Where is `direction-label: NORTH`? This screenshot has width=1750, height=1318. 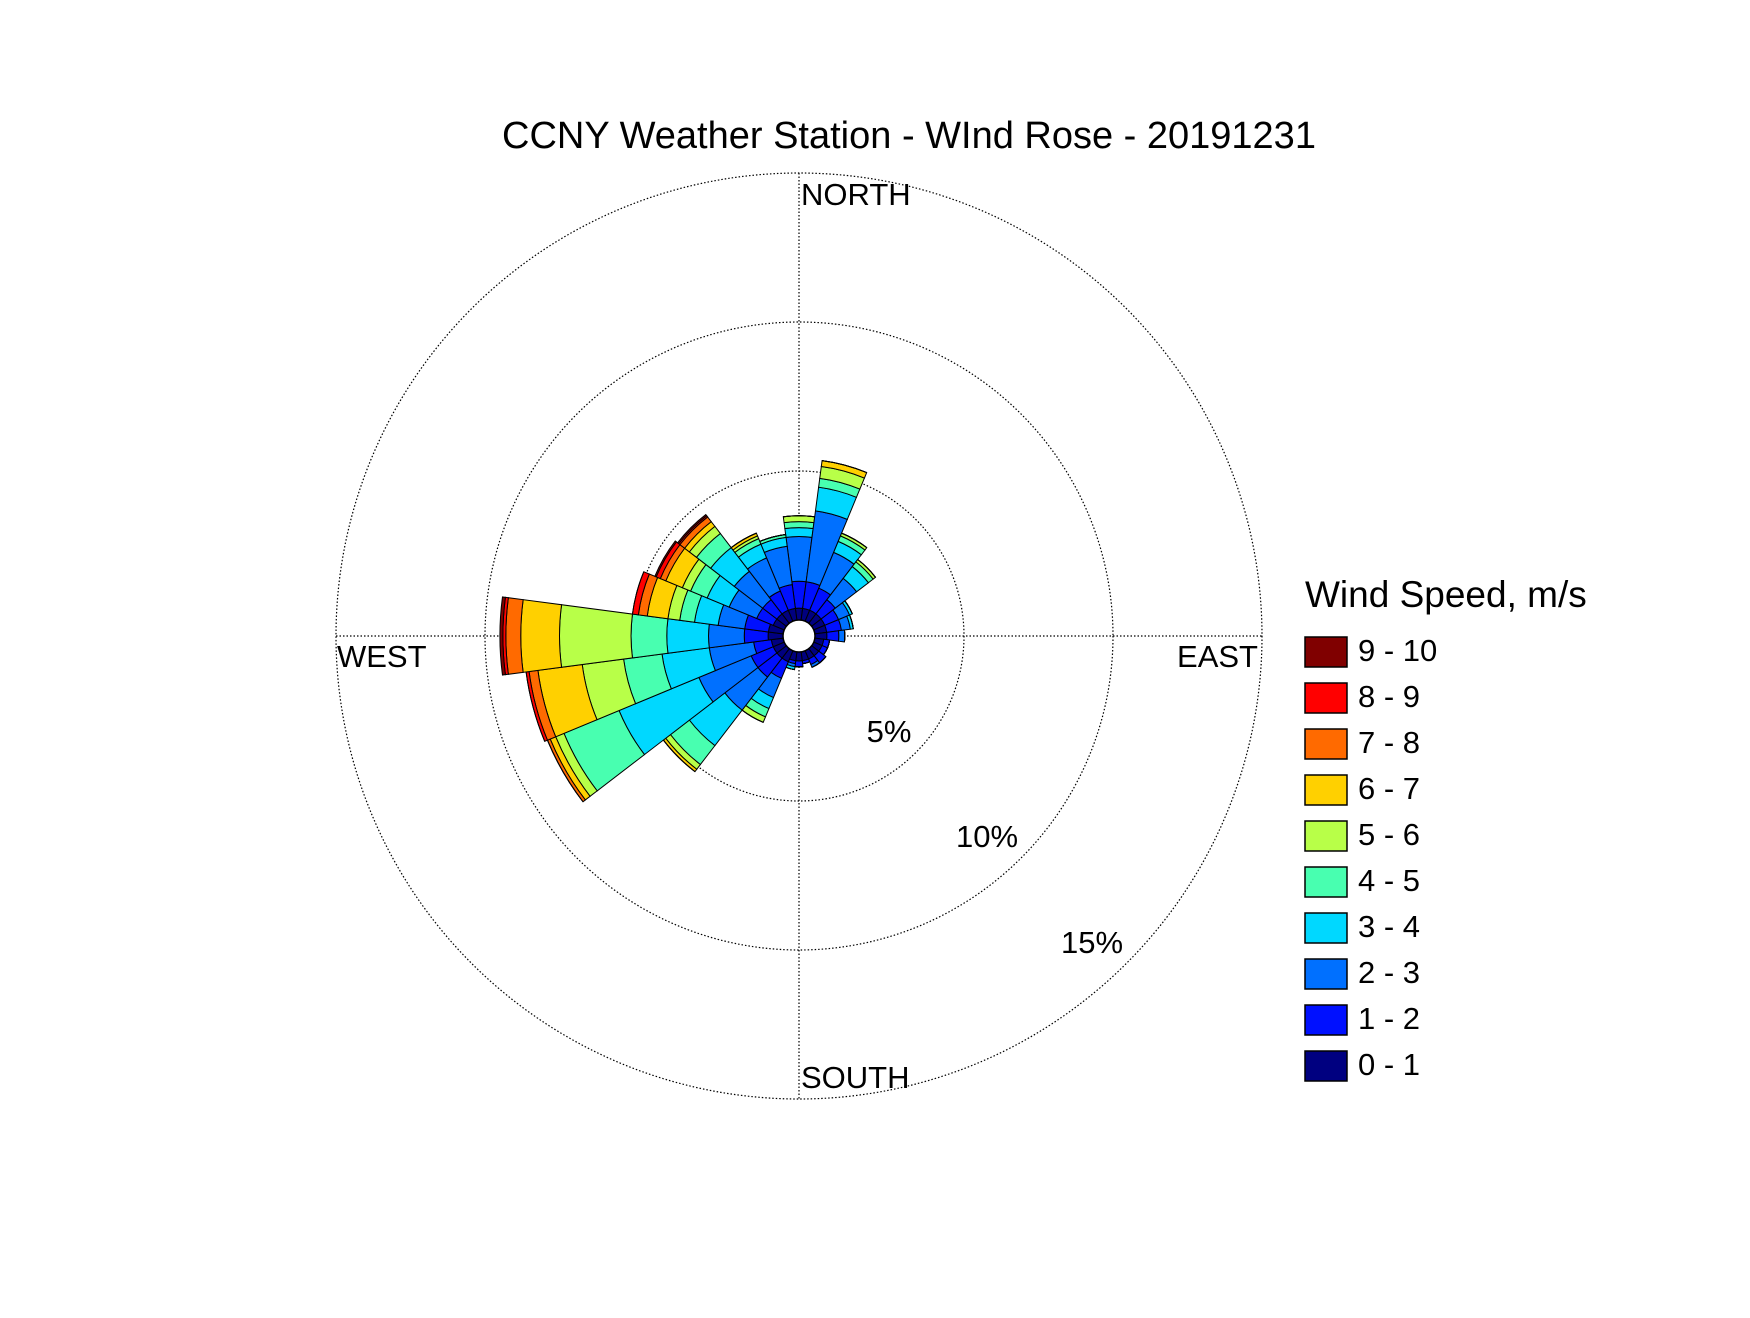 direction-label: NORTH is located at coordinates (856, 194).